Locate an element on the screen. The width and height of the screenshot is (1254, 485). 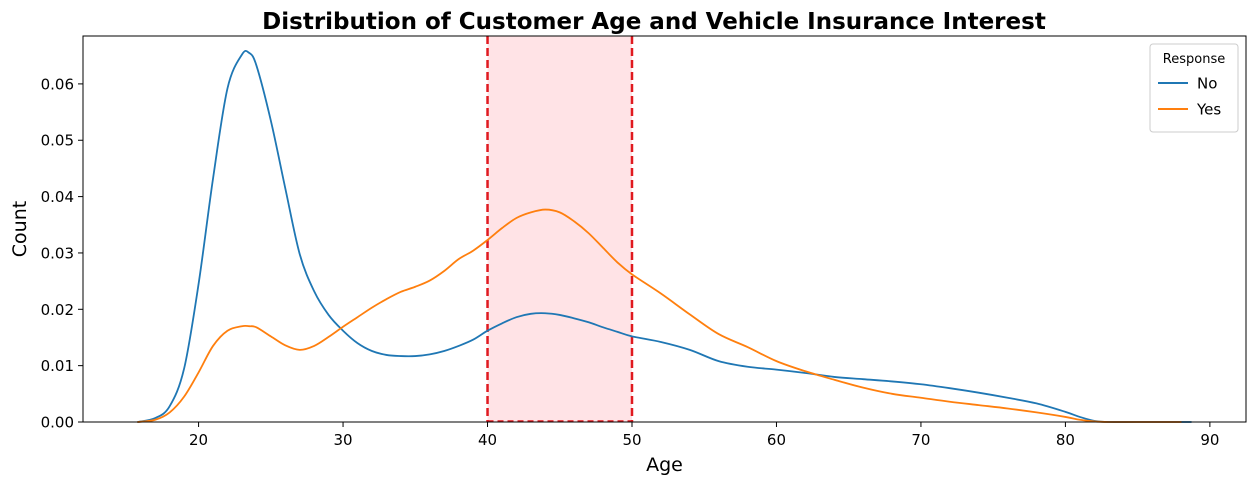
y-tick-label: 0.00 is located at coordinates (57, 423).